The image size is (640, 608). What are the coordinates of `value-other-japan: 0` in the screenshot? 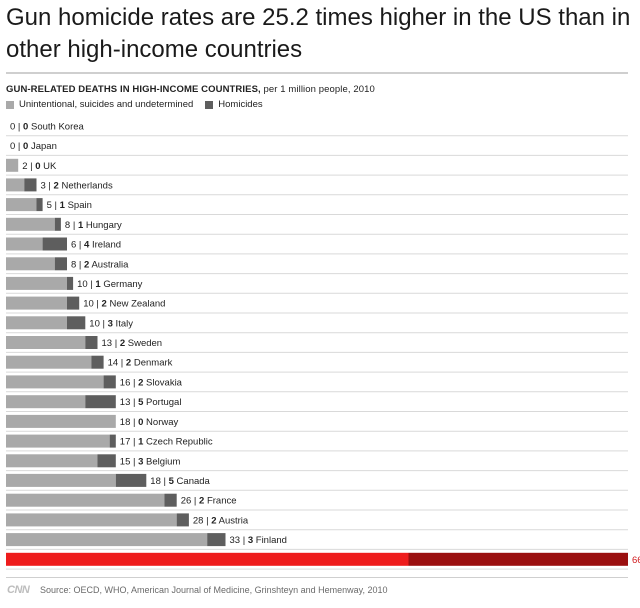 It's located at (12, 146).